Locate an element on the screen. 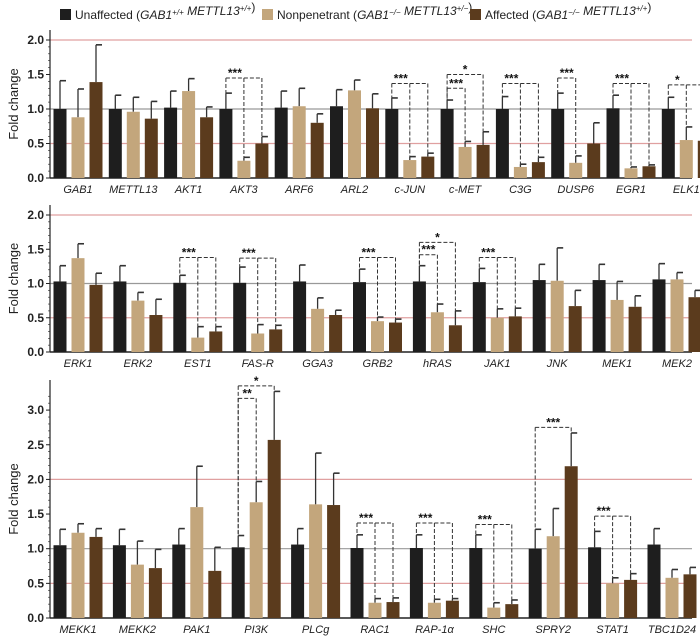 The image size is (700, 640). legend-item: Unaffected (GAB1+/+ METTL13+/+) is located at coordinates (157, 11).